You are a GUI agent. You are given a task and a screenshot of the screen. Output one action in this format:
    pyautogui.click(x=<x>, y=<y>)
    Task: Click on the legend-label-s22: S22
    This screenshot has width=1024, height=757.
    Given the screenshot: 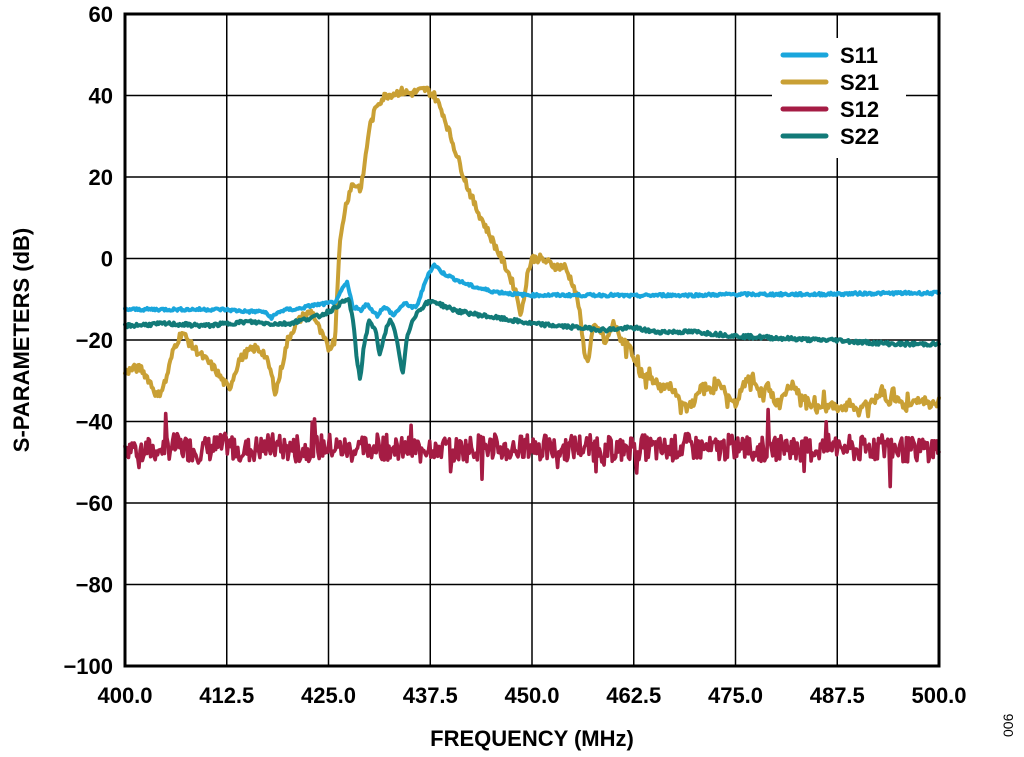 What is the action you would take?
    pyautogui.click(x=859, y=136)
    